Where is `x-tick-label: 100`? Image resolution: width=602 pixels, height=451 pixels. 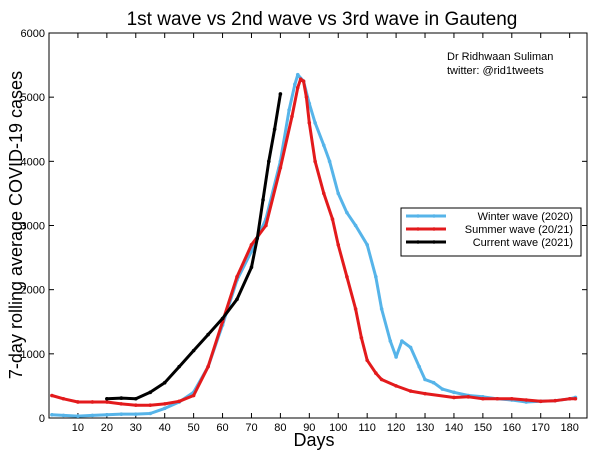
x-tick-label: 100 is located at coordinates (338, 428).